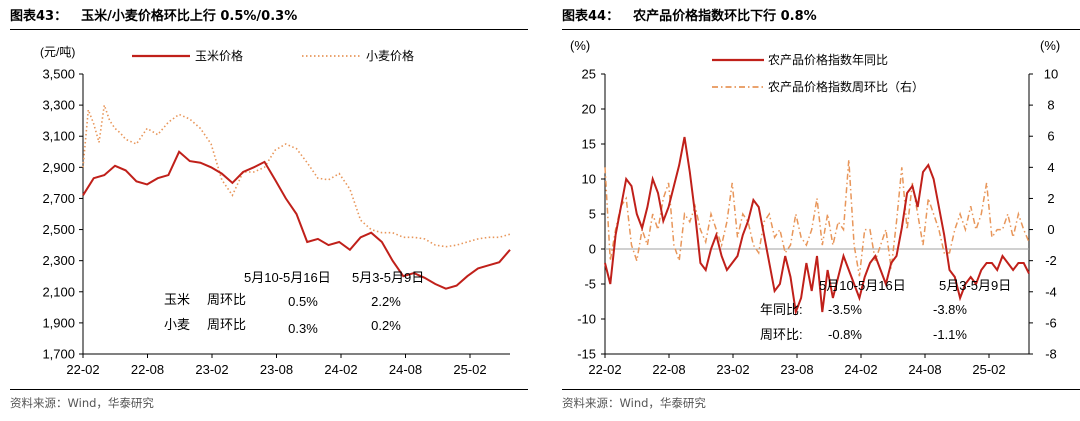 This screenshot has width=1080, height=421. I want to click on y-tick-label-right: 6, so click(1050, 136).